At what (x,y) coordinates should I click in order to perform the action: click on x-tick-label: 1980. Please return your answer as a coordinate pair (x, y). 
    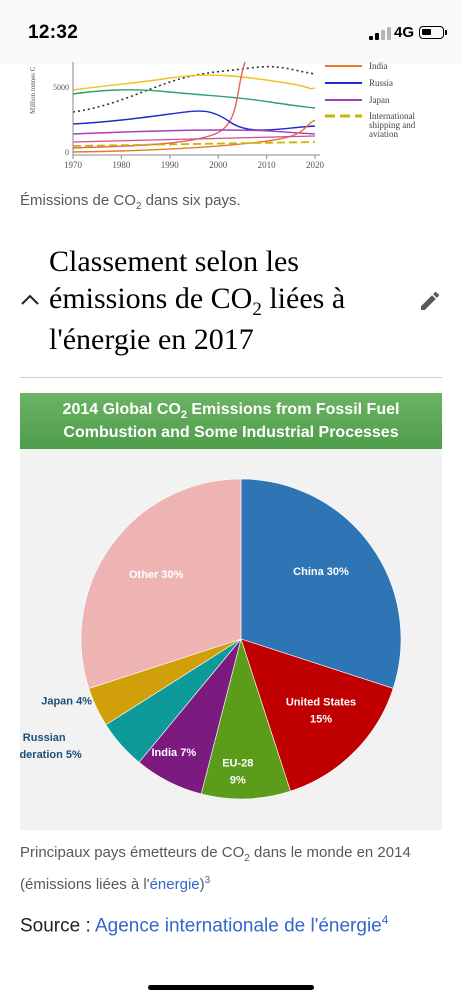
    Looking at the image, I should click on (121, 165).